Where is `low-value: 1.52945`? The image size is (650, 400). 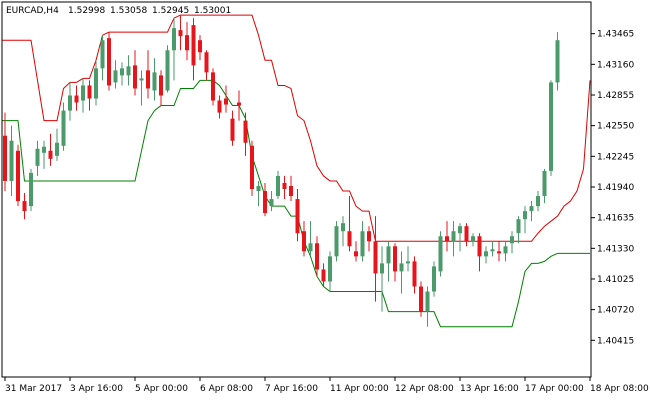 low-value: 1.52945 is located at coordinates (170, 11).